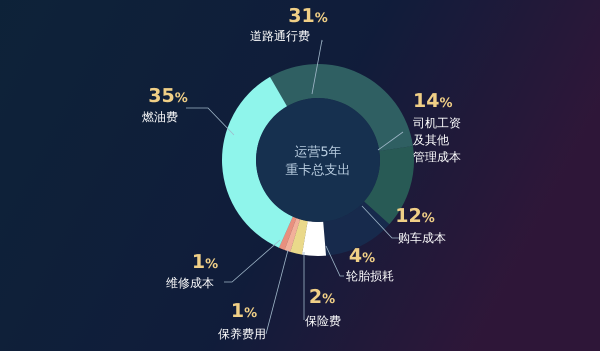 Image resolution: width=600 pixels, height=351 pixels. What do you see at coordinates (323, 321) in the screenshot?
I see `slice-label: 保险费` at bounding box center [323, 321].